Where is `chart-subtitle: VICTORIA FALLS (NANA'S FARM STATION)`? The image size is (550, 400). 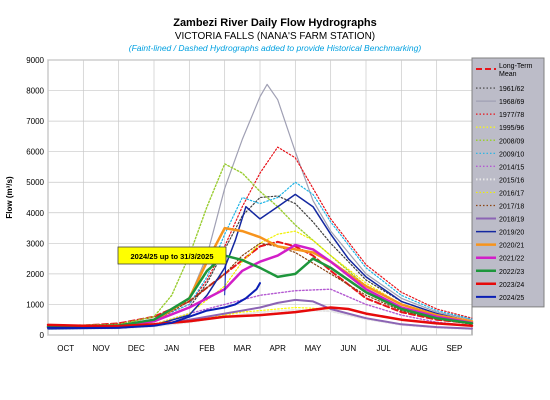 chart-subtitle: VICTORIA FALLS (NANA'S FARM STATION) is located at coordinates (275, 36).